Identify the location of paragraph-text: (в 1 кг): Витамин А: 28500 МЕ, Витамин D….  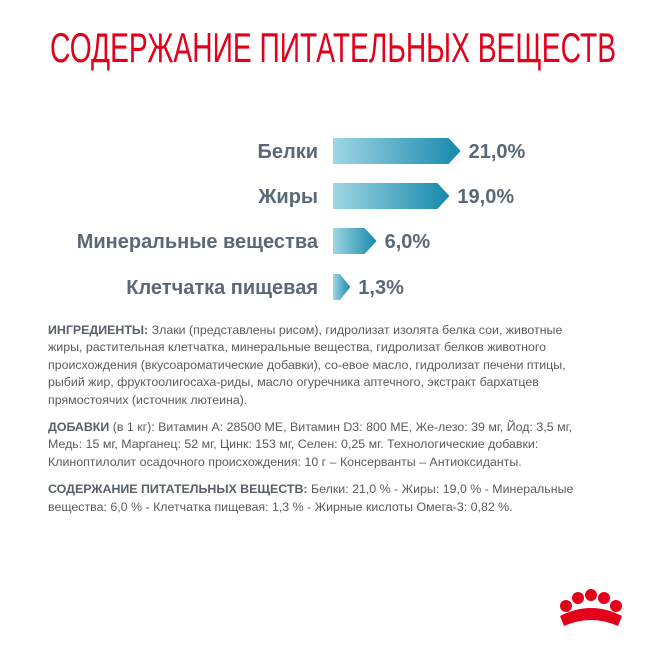
(310, 444).